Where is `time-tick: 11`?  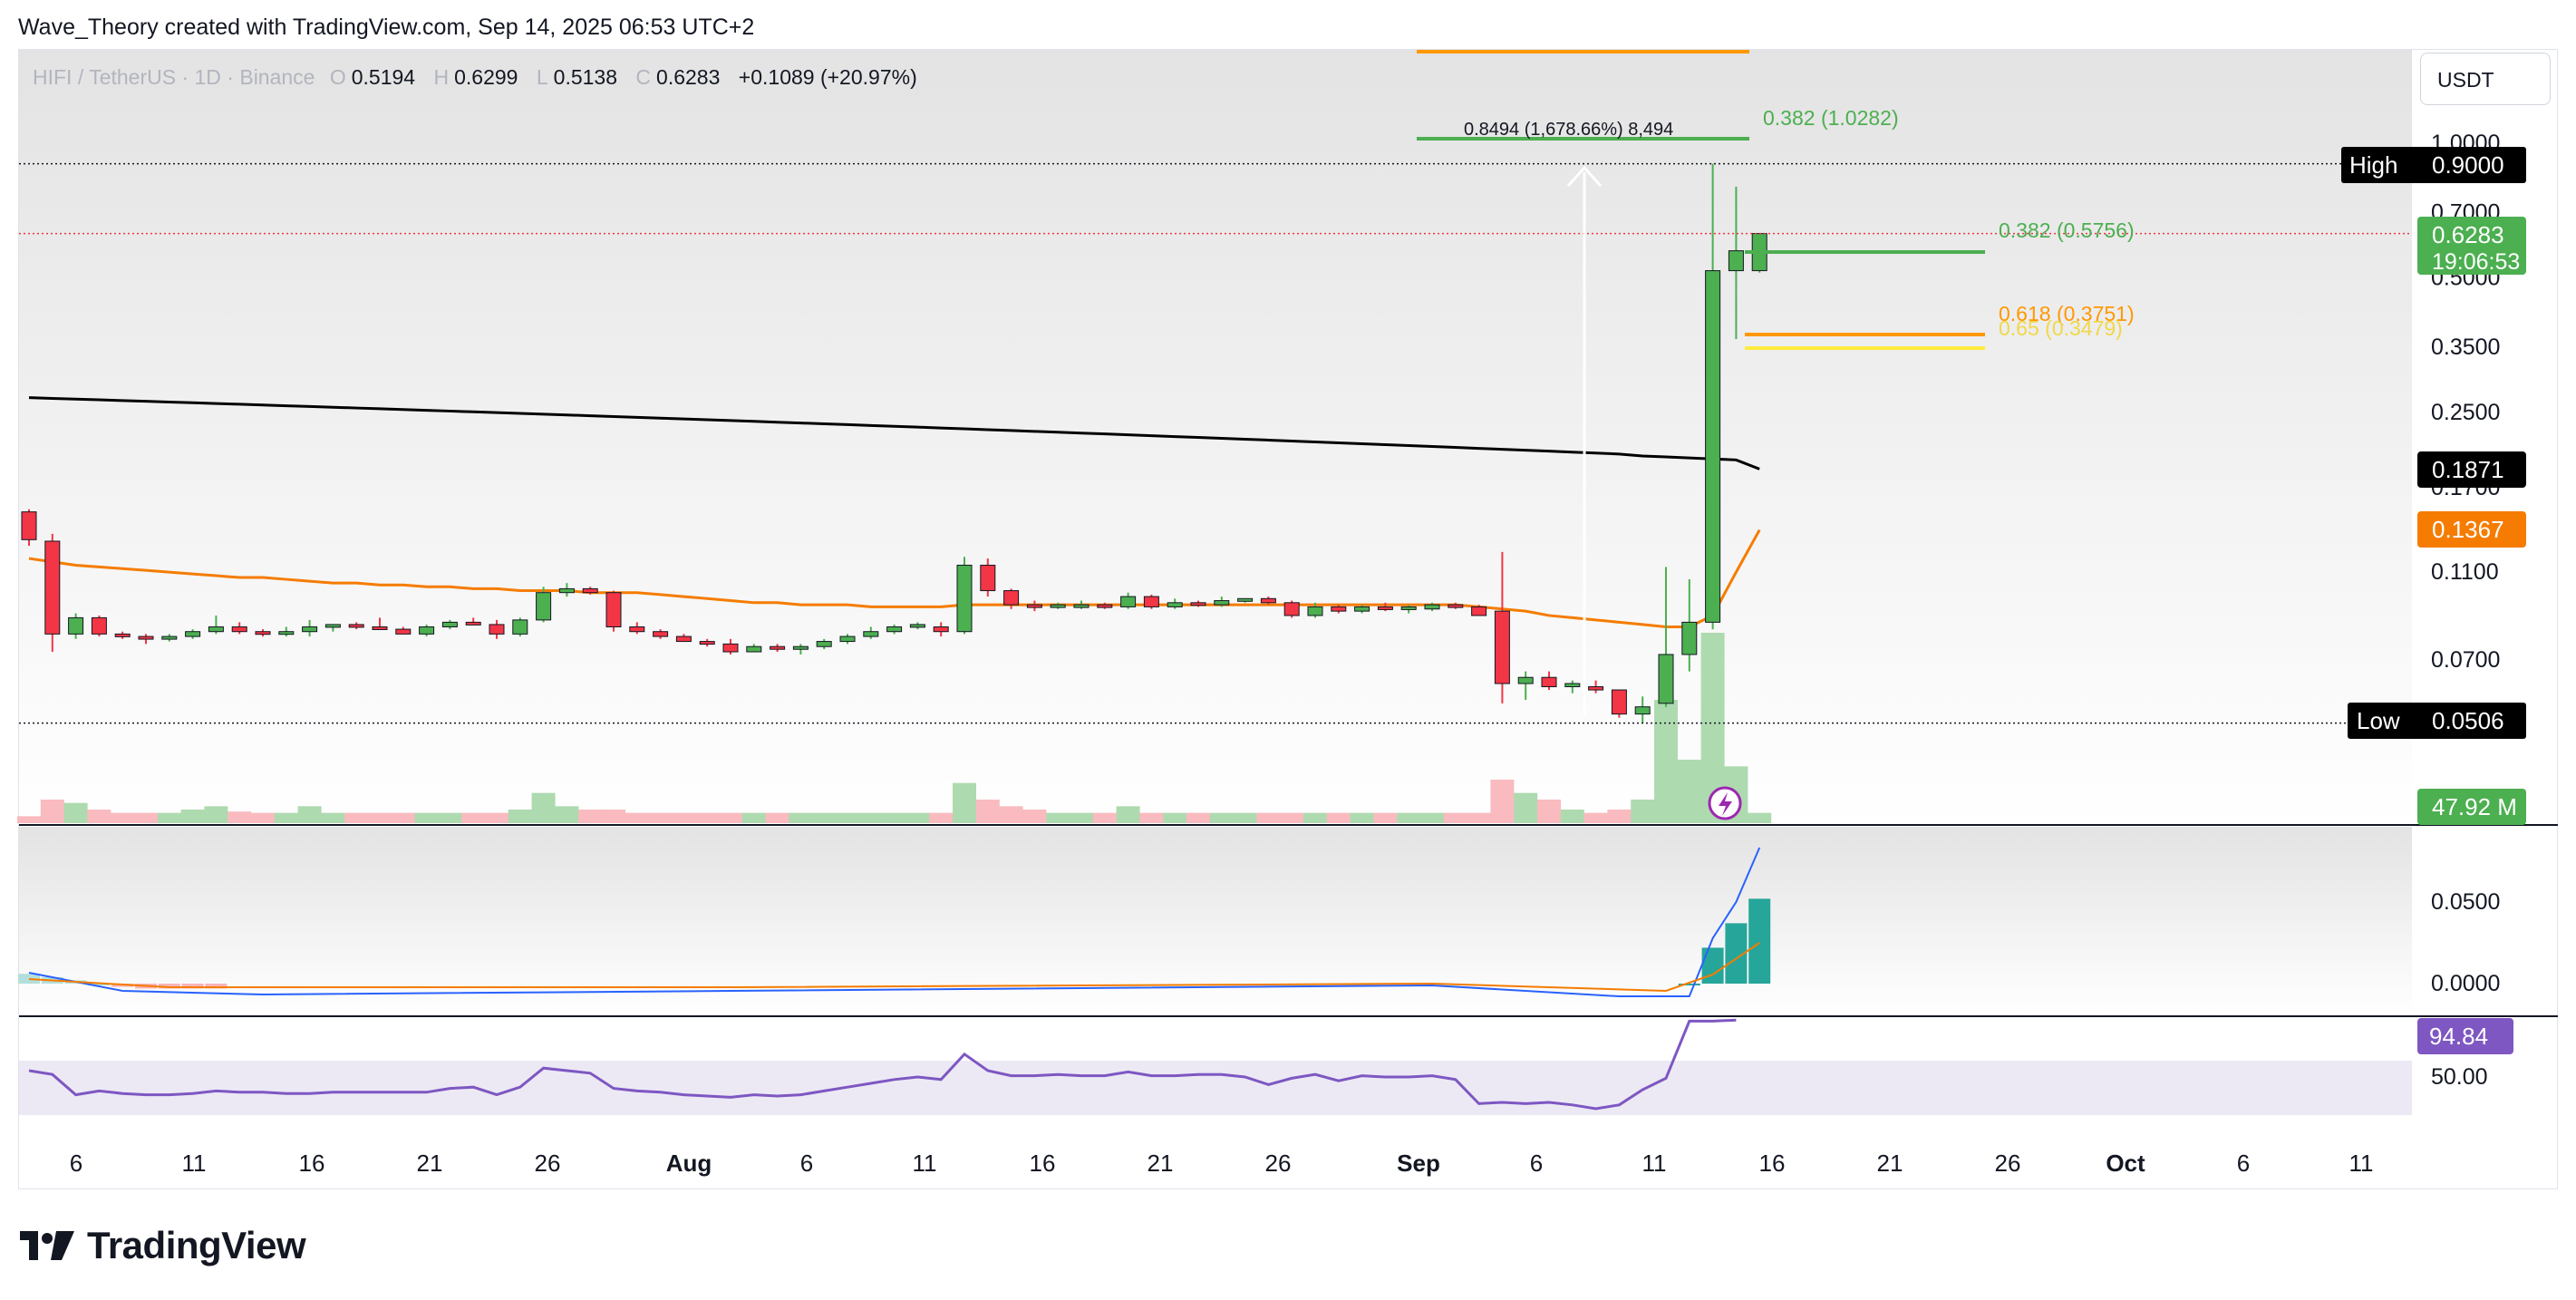
time-tick: 11 is located at coordinates (194, 1163).